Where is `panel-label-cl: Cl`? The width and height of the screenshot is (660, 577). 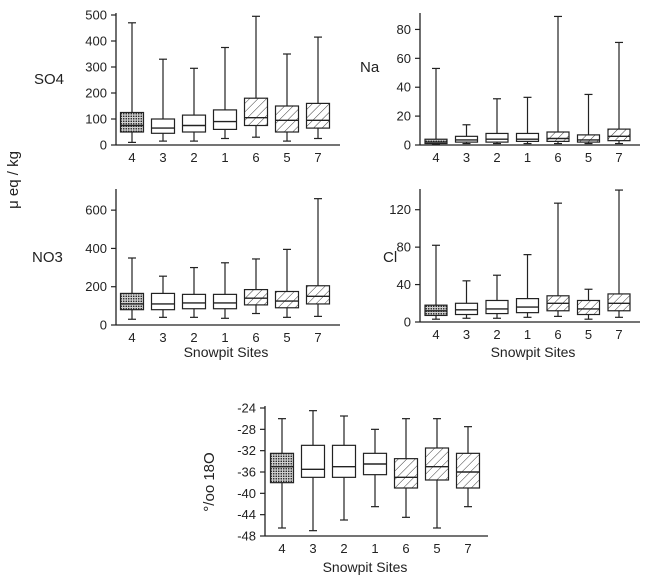
panel-label-cl: Cl is located at coordinates (390, 257).